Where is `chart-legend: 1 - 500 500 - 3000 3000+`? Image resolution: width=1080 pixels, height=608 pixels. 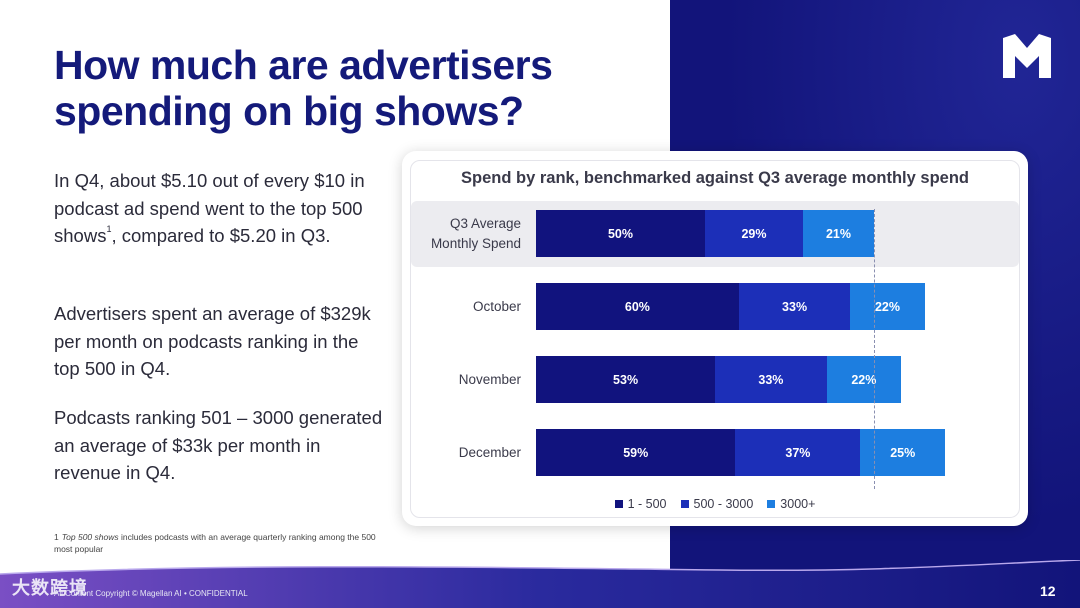
chart-legend: 1 - 500 500 - 3000 3000+ is located at coordinates (715, 504).